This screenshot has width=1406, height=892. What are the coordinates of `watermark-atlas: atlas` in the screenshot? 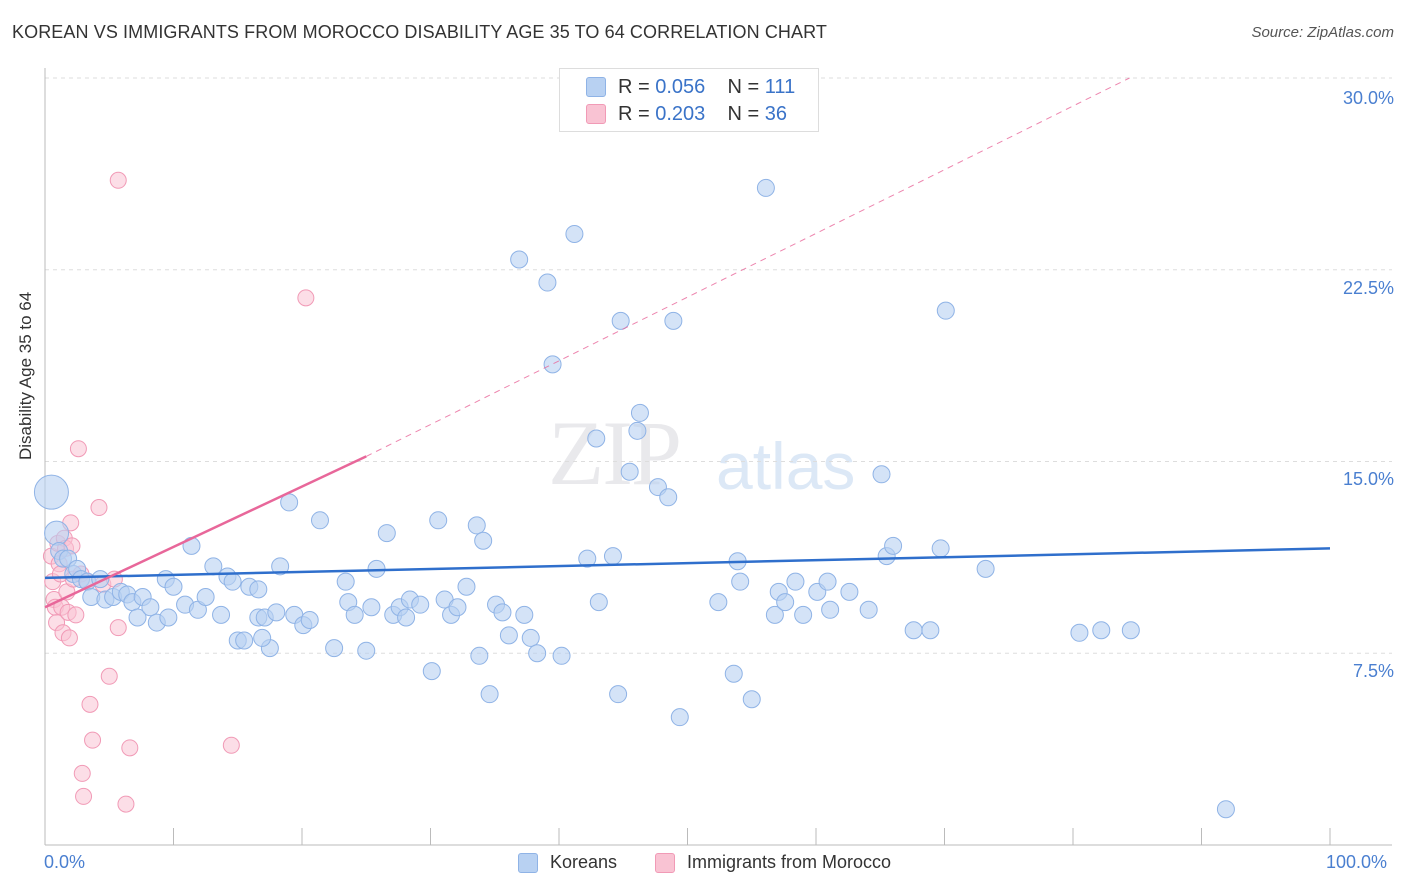 It's located at (786, 466).